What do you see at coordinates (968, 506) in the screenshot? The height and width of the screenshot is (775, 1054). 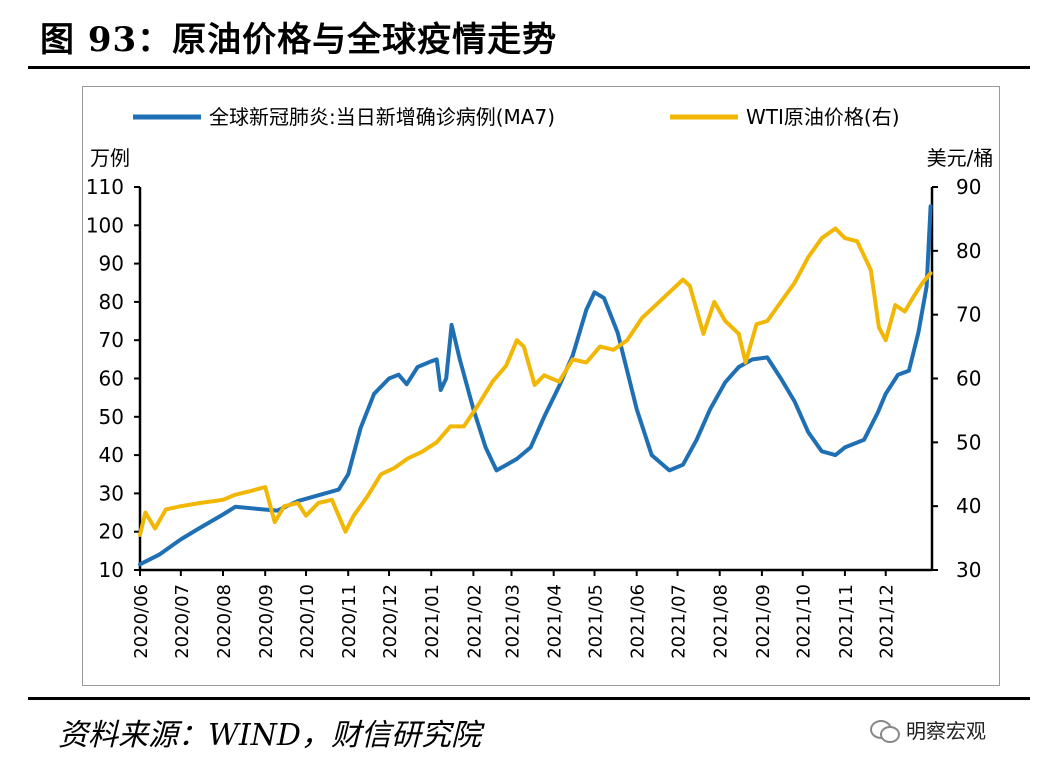 I see `right-tick-label: 40` at bounding box center [968, 506].